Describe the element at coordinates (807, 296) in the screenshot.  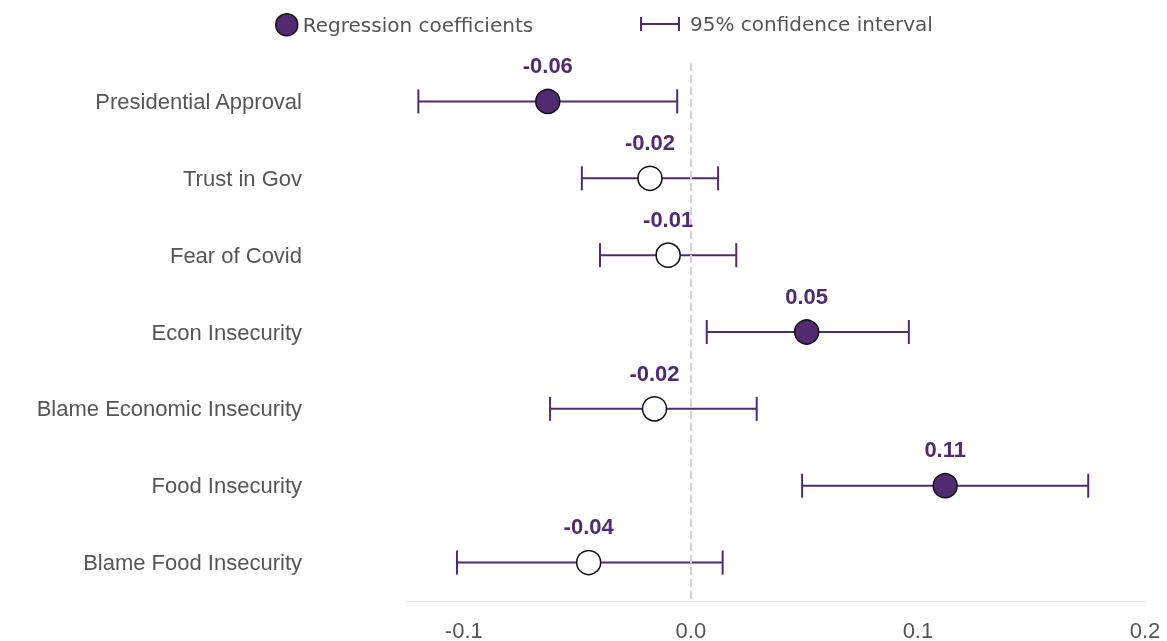
I see `data-label: 0.05` at that location.